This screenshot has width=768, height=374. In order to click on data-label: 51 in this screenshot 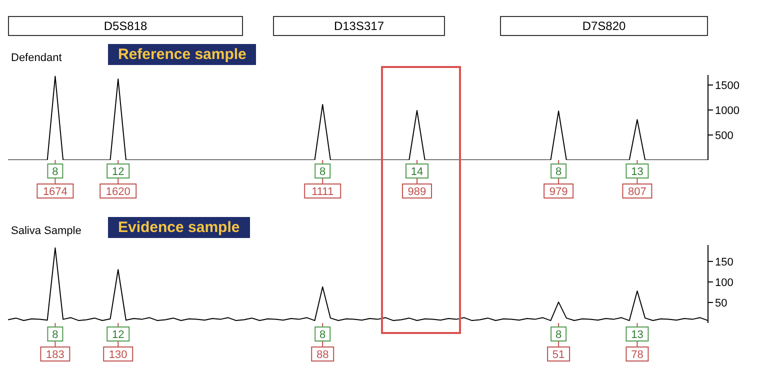, I will do `click(558, 355)`.